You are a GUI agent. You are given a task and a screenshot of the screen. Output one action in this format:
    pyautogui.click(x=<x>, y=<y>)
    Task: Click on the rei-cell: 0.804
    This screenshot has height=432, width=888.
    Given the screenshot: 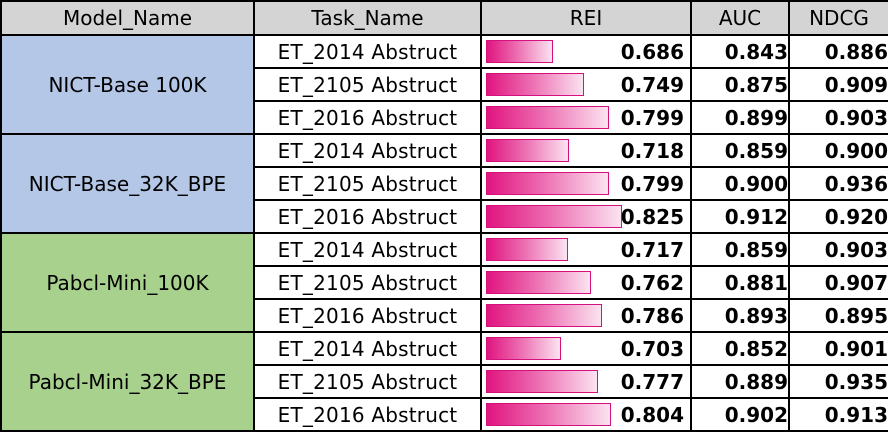 What is the action you would take?
    pyautogui.click(x=586, y=414)
    